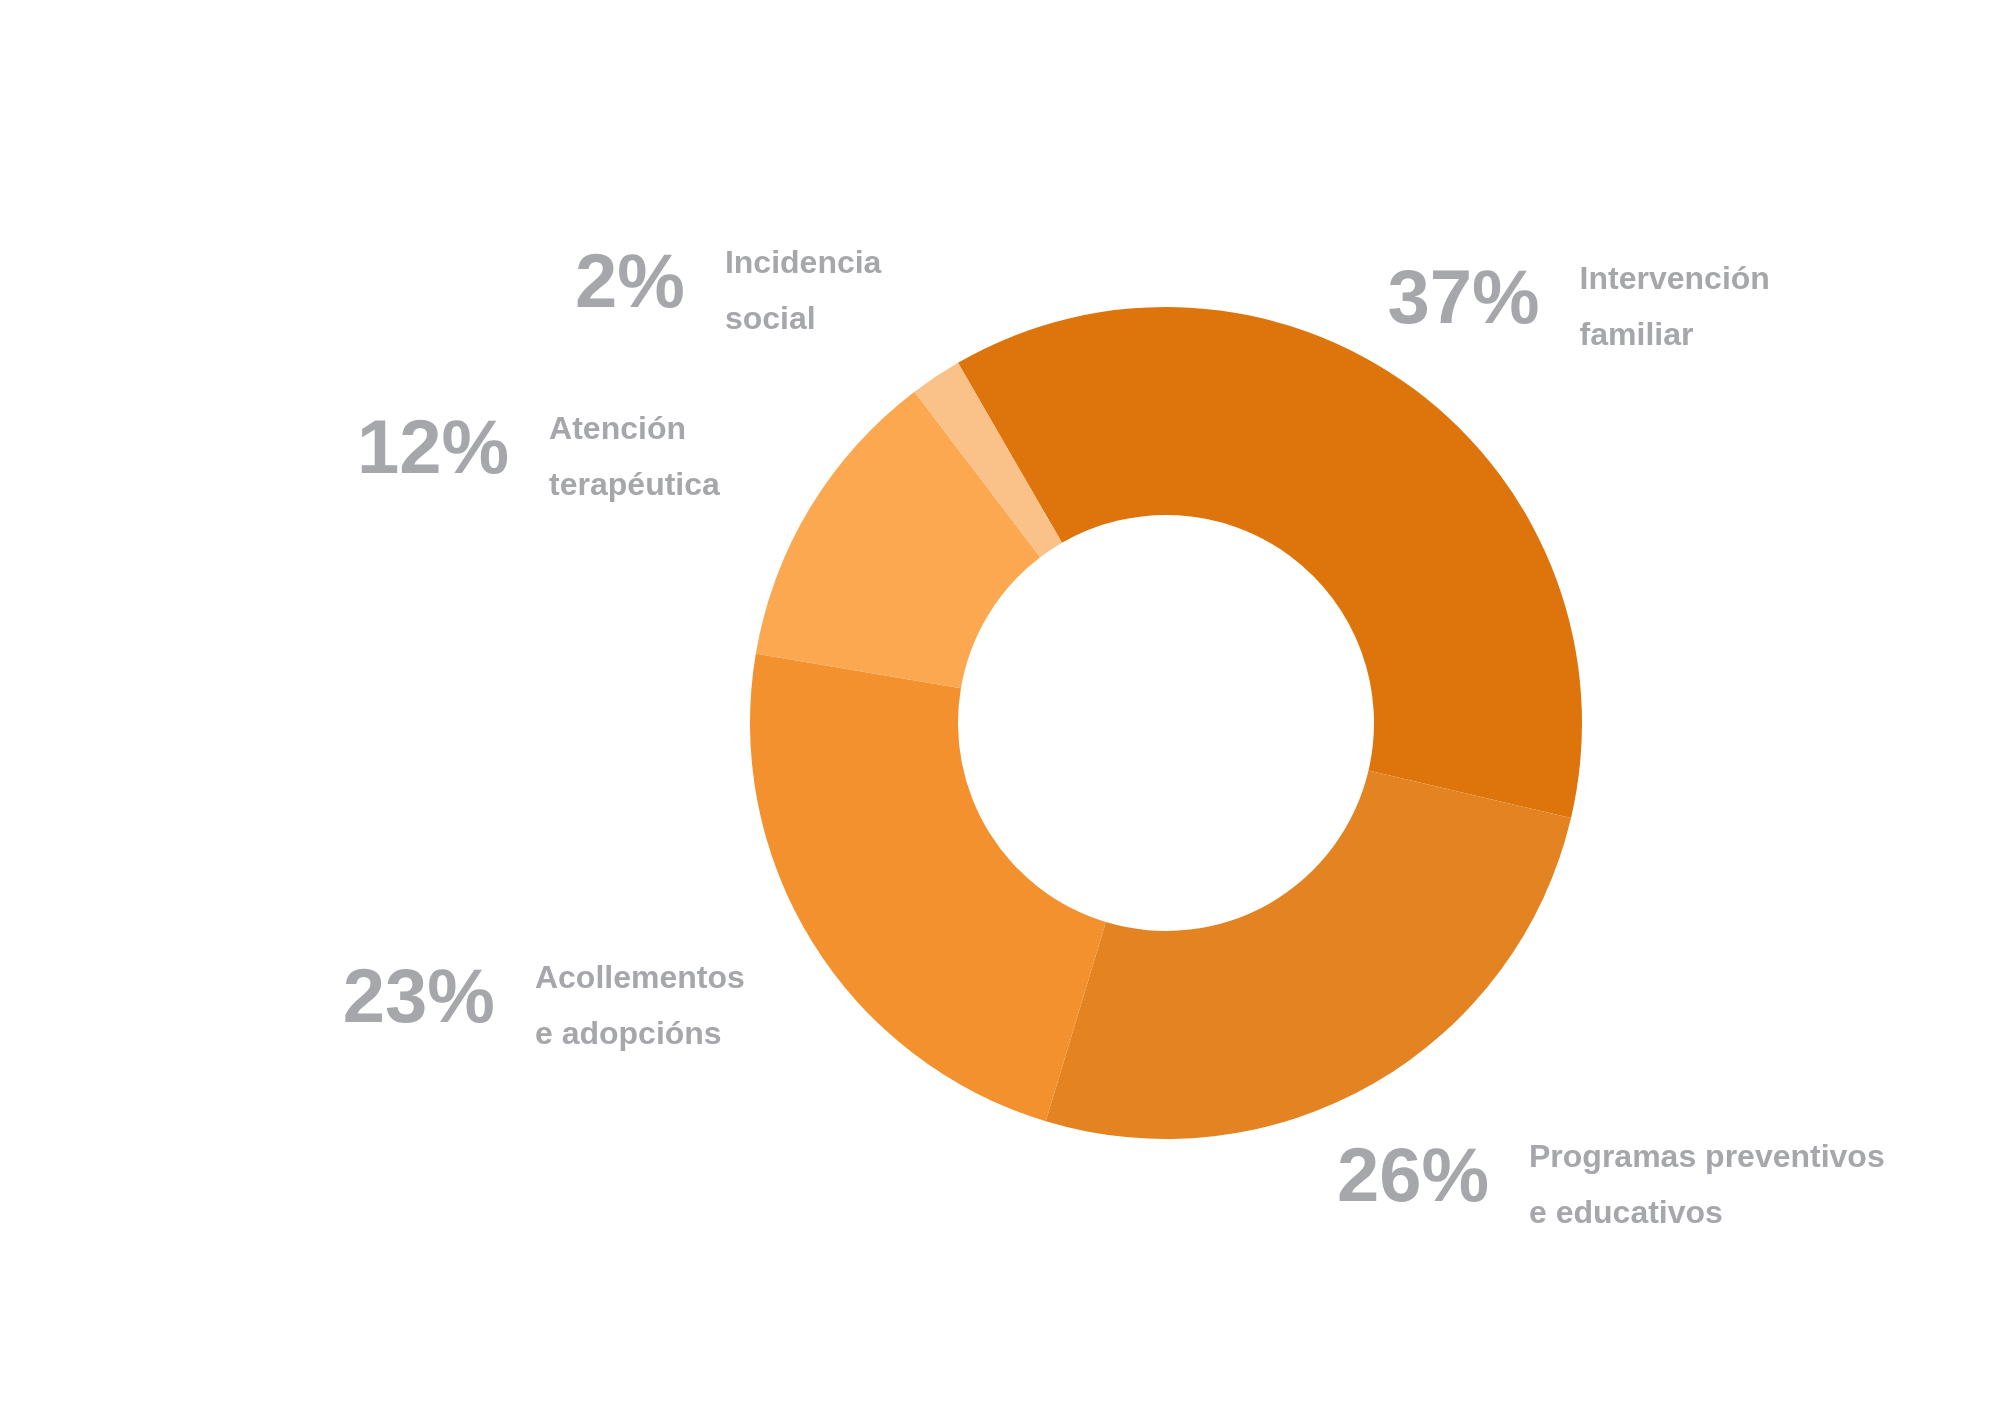 This screenshot has height=1414, width=2000. Describe the element at coordinates (433, 446) in the screenshot. I see `data-label: 12%` at that location.